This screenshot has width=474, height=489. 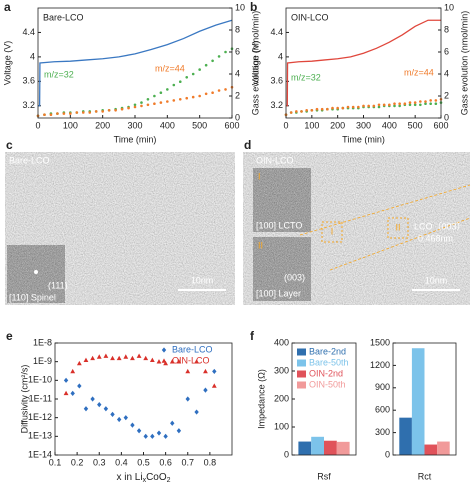 What do you see at coordinates (278, 293) in the screenshot?
I see `inset-caption: [100] Layer` at bounding box center [278, 293].